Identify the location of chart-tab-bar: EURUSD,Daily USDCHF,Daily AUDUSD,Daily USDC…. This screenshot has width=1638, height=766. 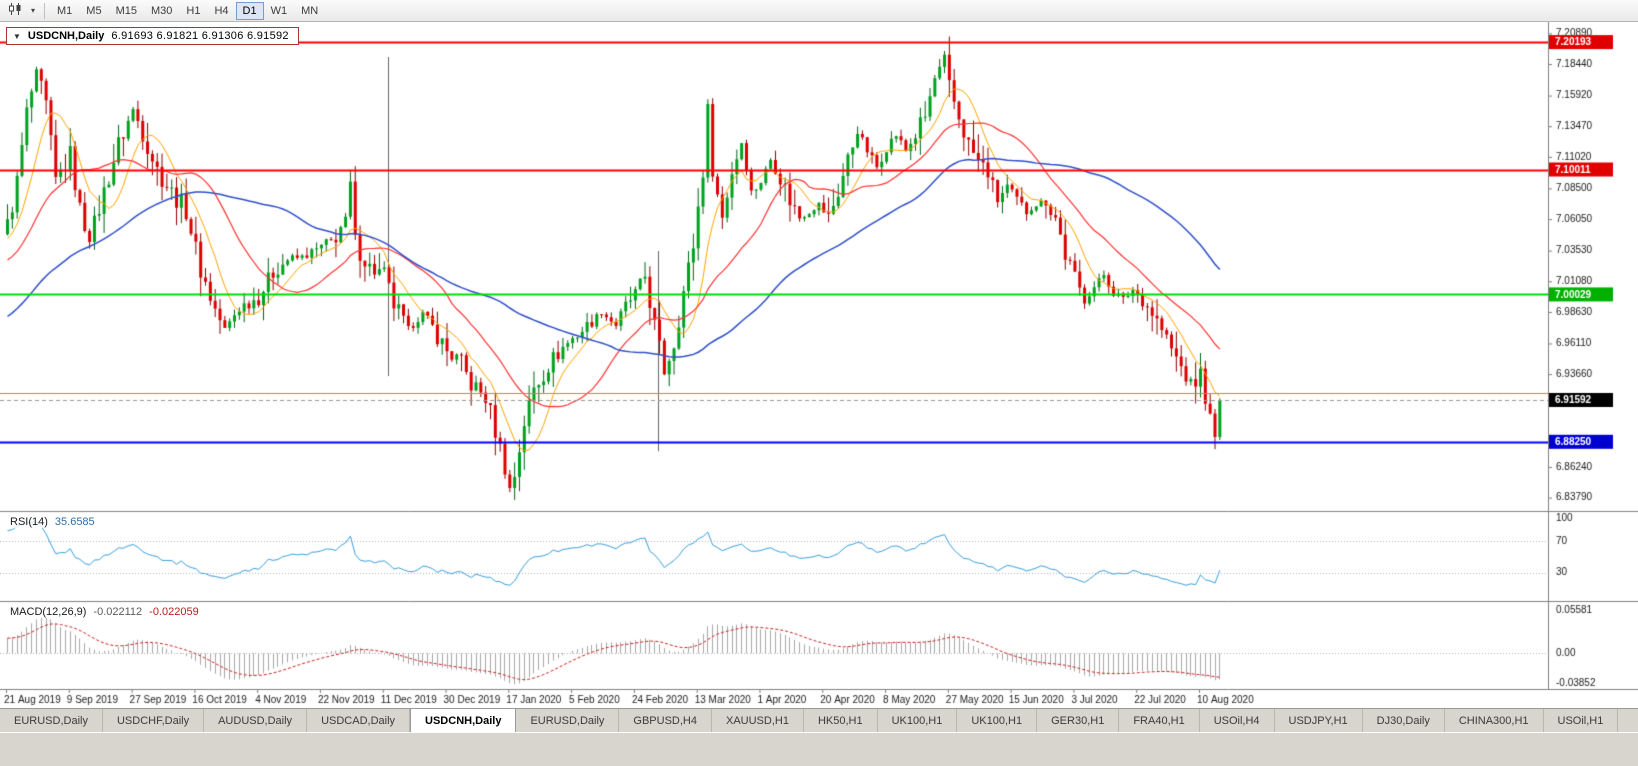
(819, 720).